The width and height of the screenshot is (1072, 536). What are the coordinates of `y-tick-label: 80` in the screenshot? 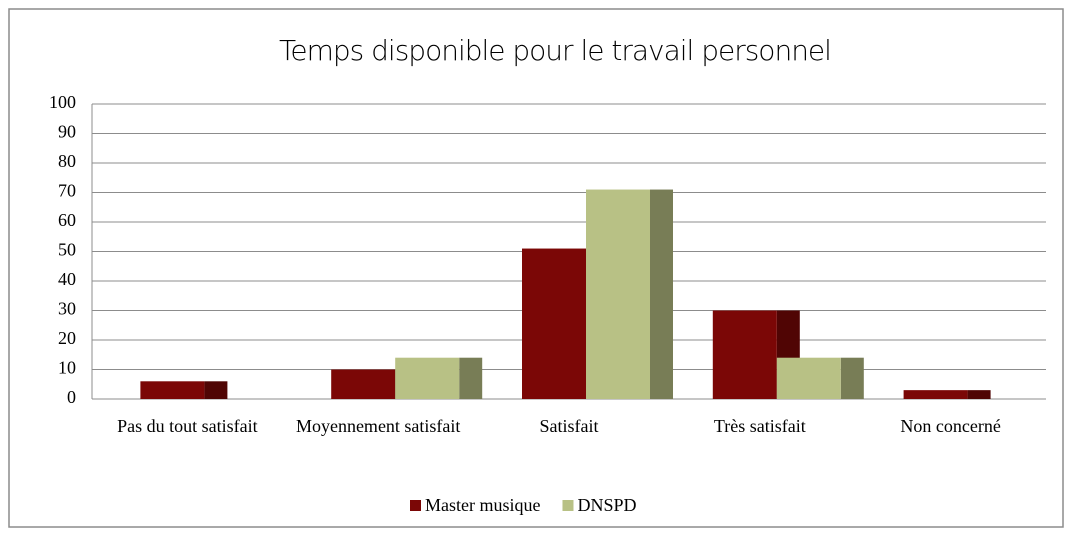 It's located at (67, 161).